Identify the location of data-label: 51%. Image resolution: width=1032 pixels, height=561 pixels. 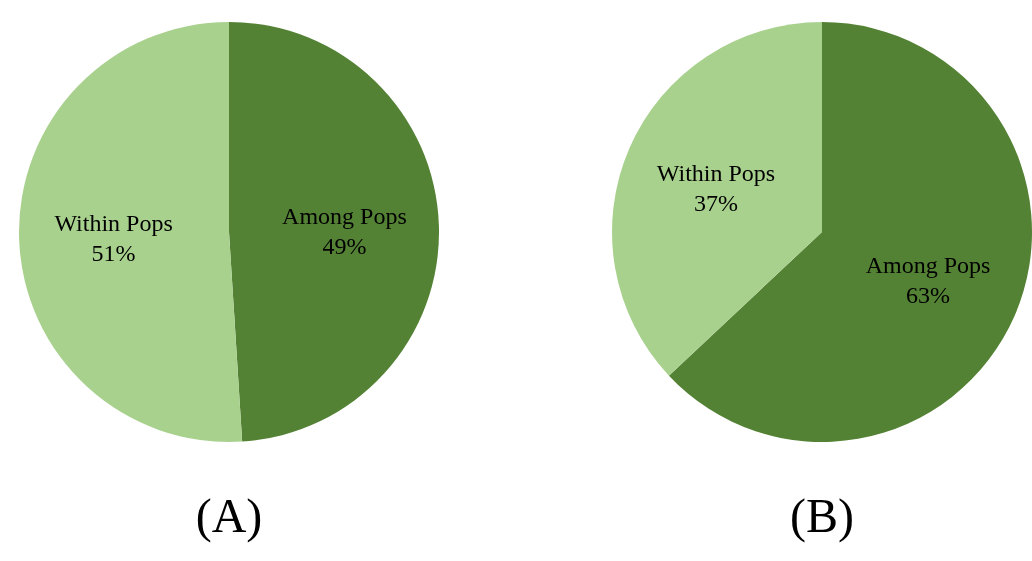
(113, 252).